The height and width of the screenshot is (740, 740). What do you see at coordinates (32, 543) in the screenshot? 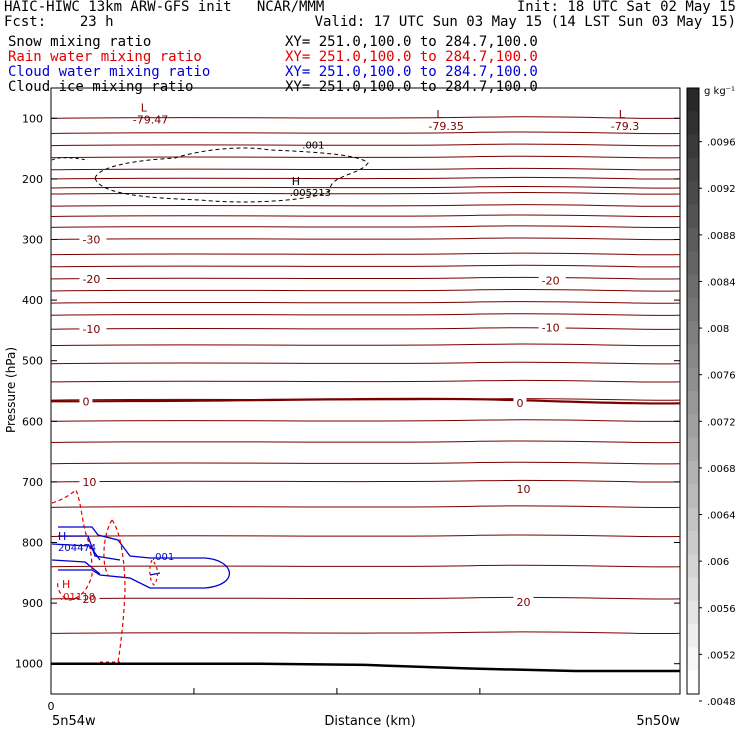
I see `y-tick-label: 800` at bounding box center [32, 543].